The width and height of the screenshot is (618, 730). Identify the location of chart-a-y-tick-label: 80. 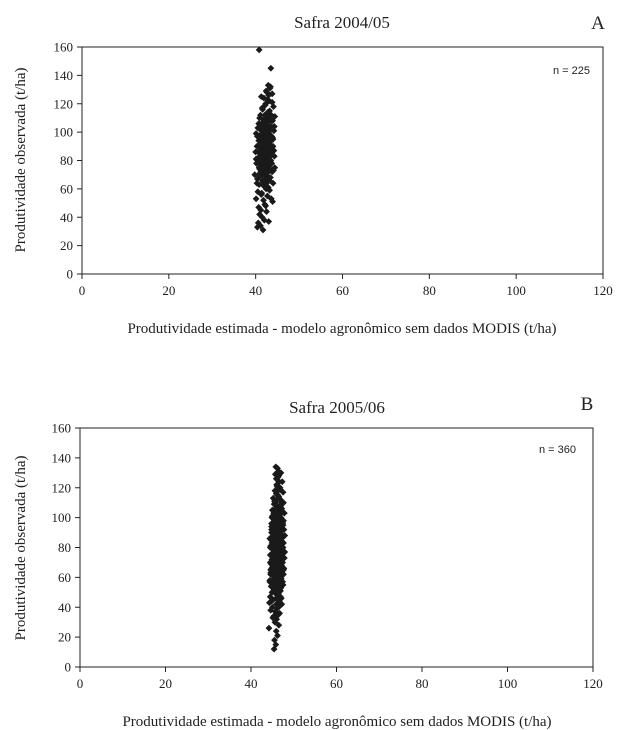
(66, 160).